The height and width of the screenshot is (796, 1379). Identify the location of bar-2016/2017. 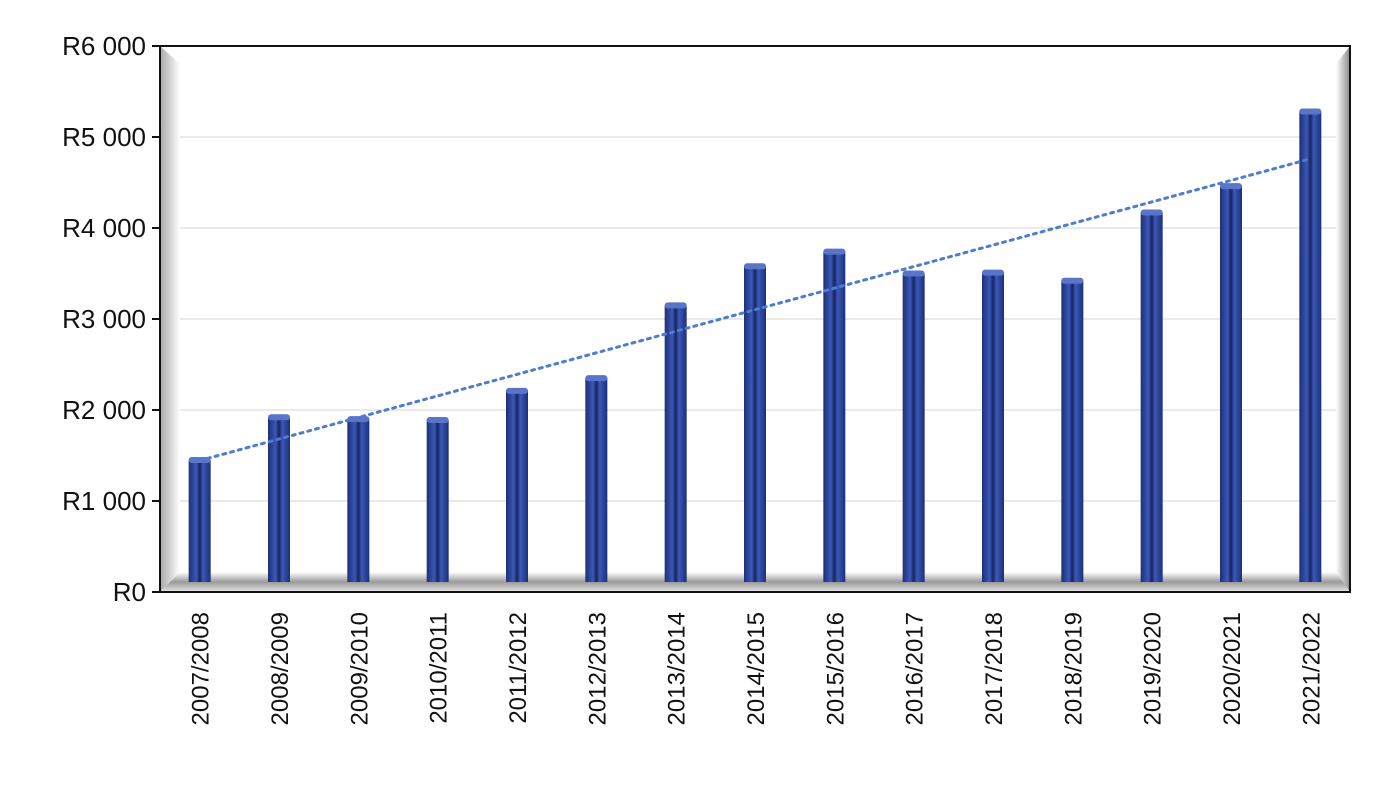
(913, 426).